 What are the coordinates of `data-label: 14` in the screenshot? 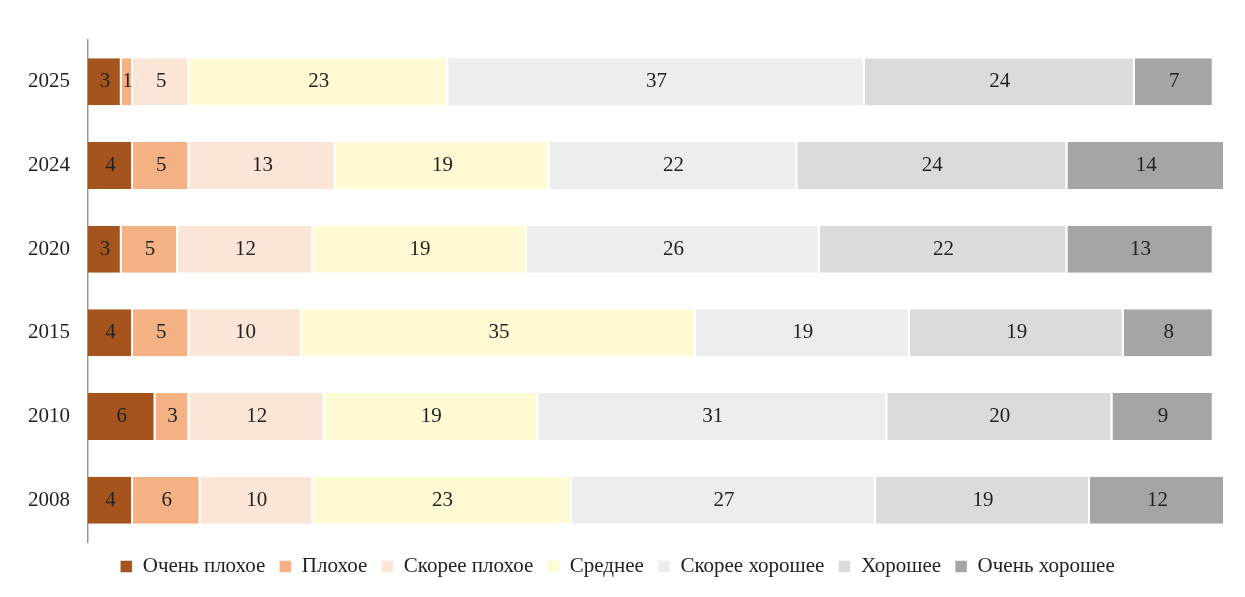 It's located at (1146, 164).